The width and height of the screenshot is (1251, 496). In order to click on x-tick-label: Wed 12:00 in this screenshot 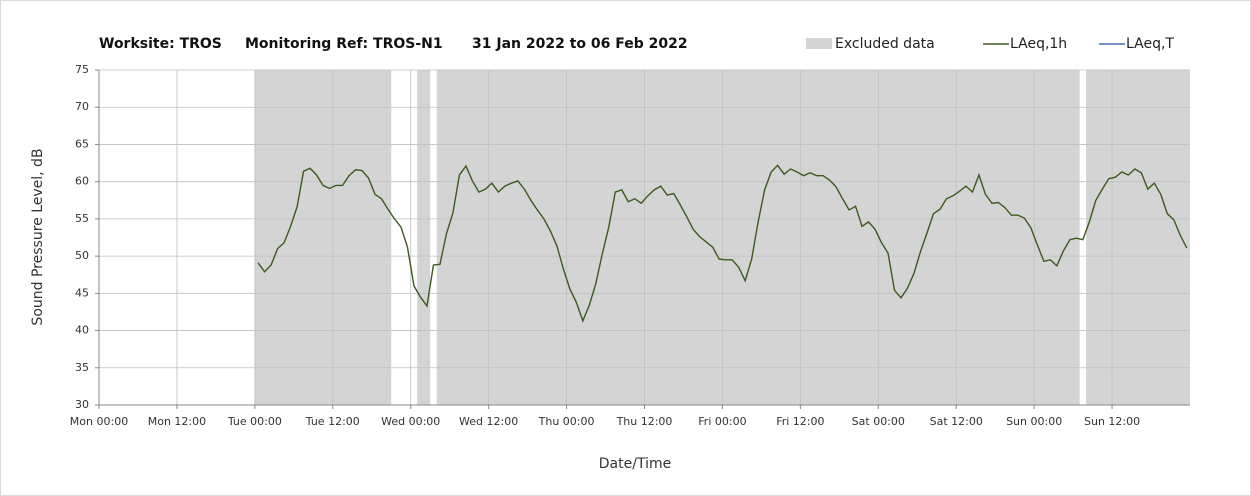, I will do `click(488, 421)`.